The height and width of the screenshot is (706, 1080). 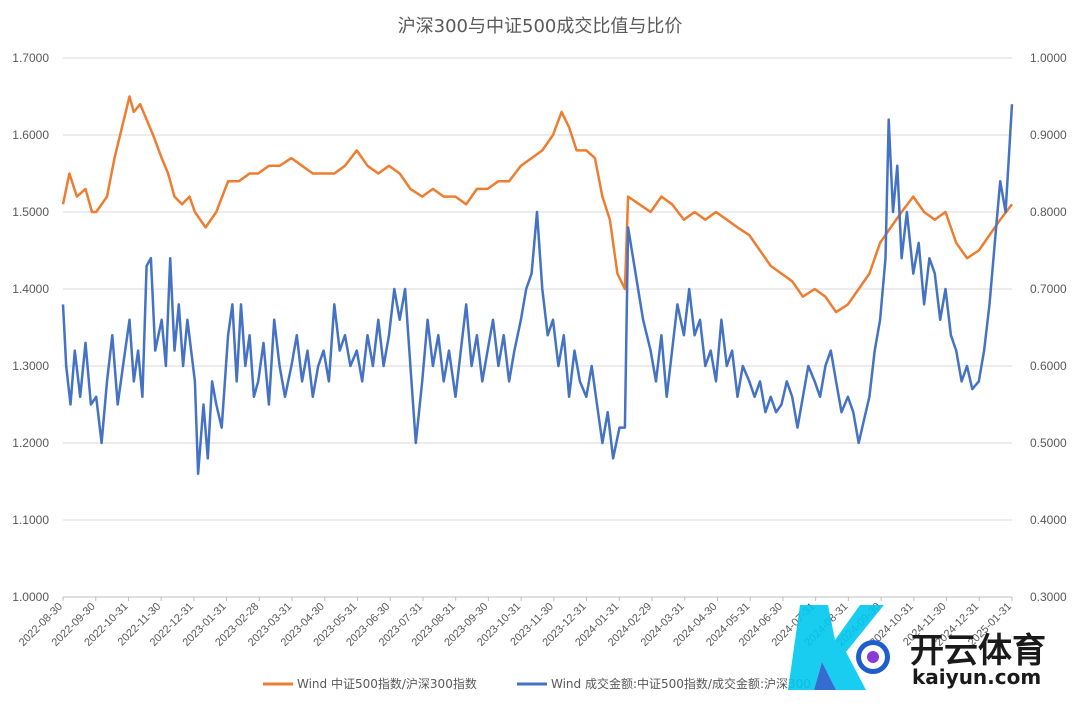 What do you see at coordinates (873, 657) in the screenshot?
I see `watermark-ball-center` at bounding box center [873, 657].